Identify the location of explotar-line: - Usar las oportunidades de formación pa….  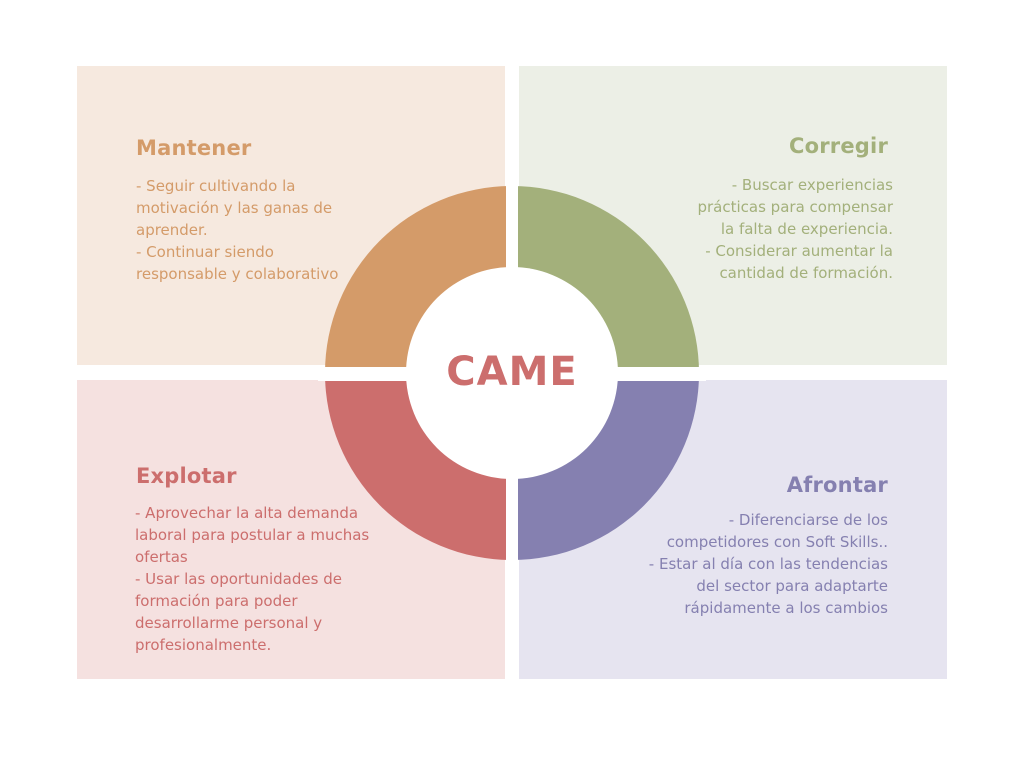
(238, 612).